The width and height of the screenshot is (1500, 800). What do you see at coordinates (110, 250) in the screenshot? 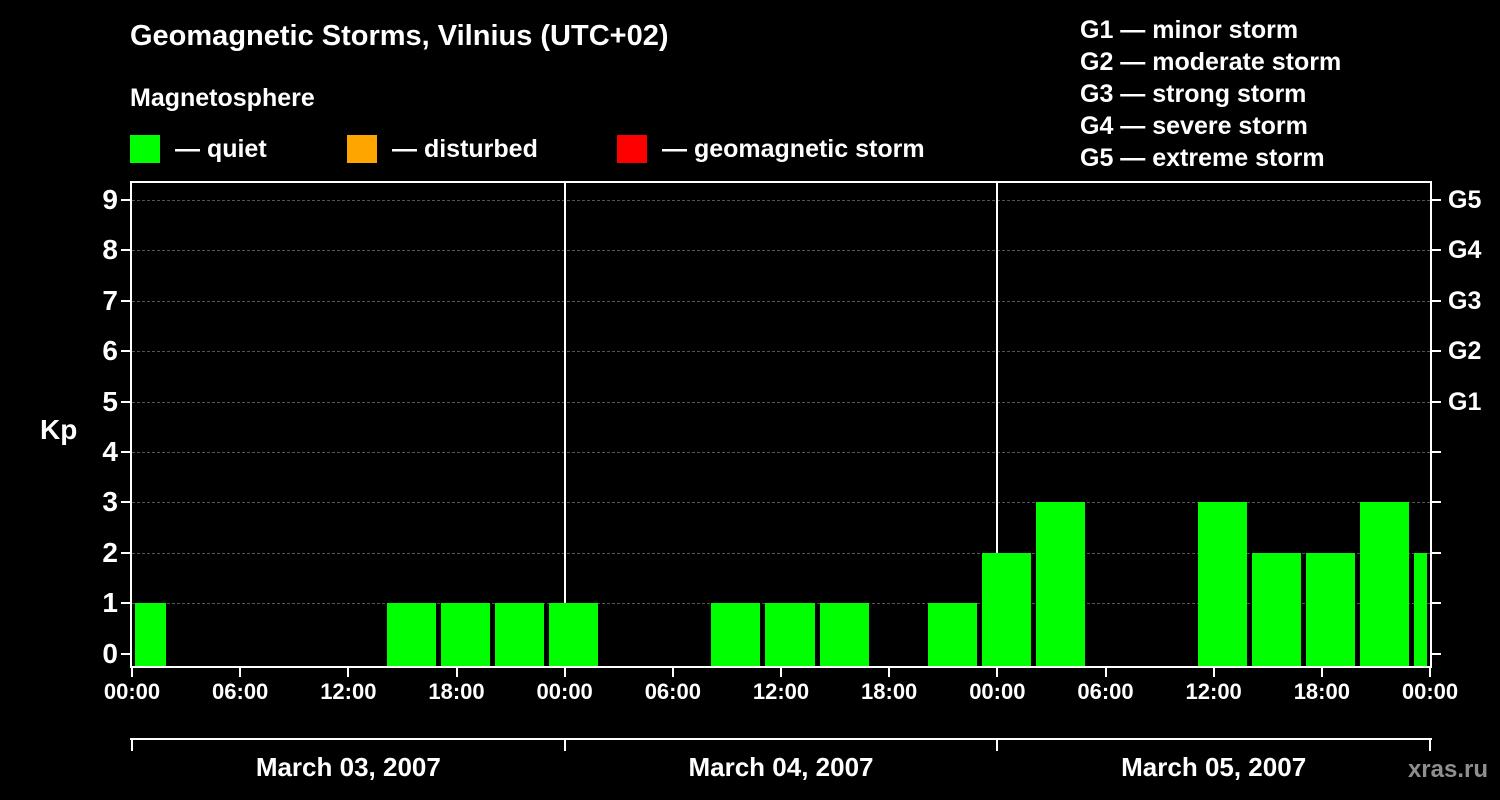
I see `y-axis-label: 8` at bounding box center [110, 250].